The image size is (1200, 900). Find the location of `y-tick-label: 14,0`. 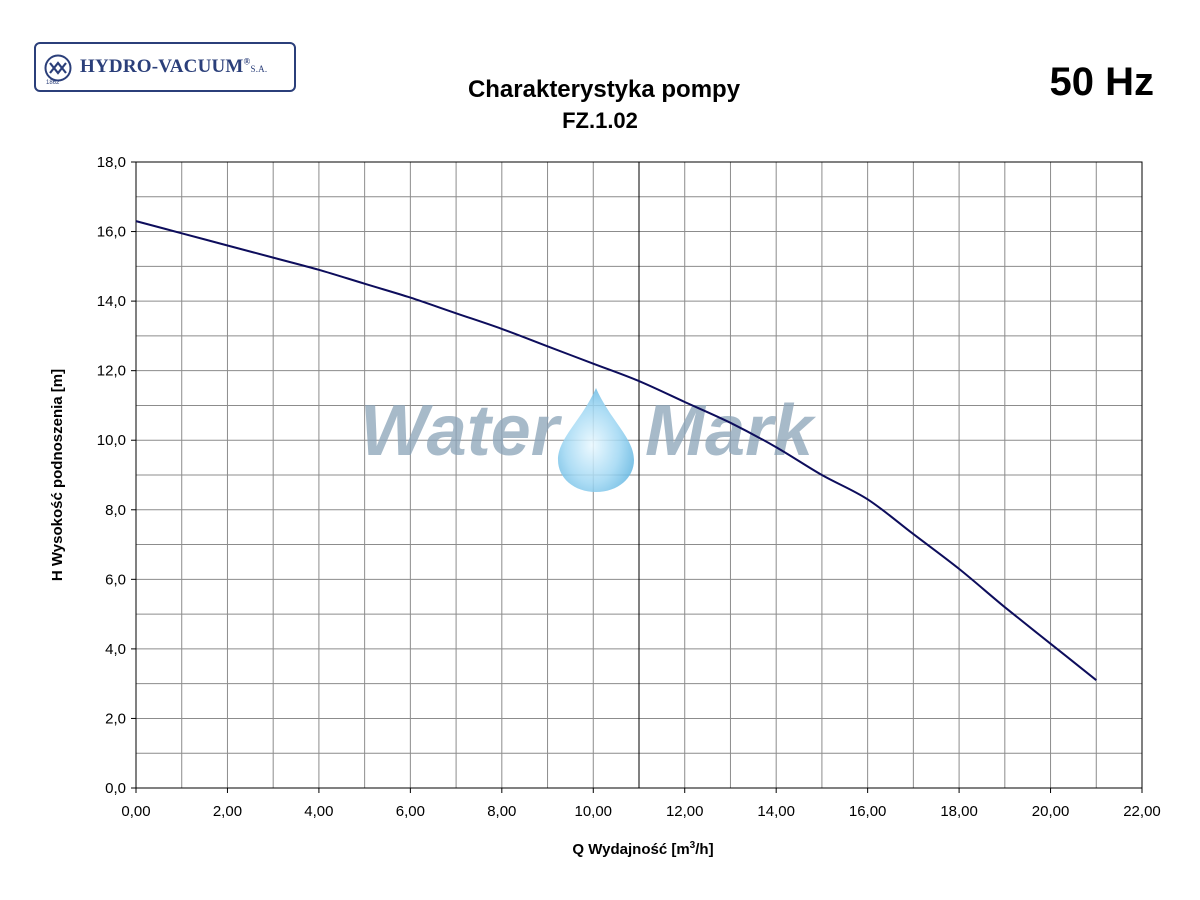

y-tick-label: 14,0 is located at coordinates (111, 301).